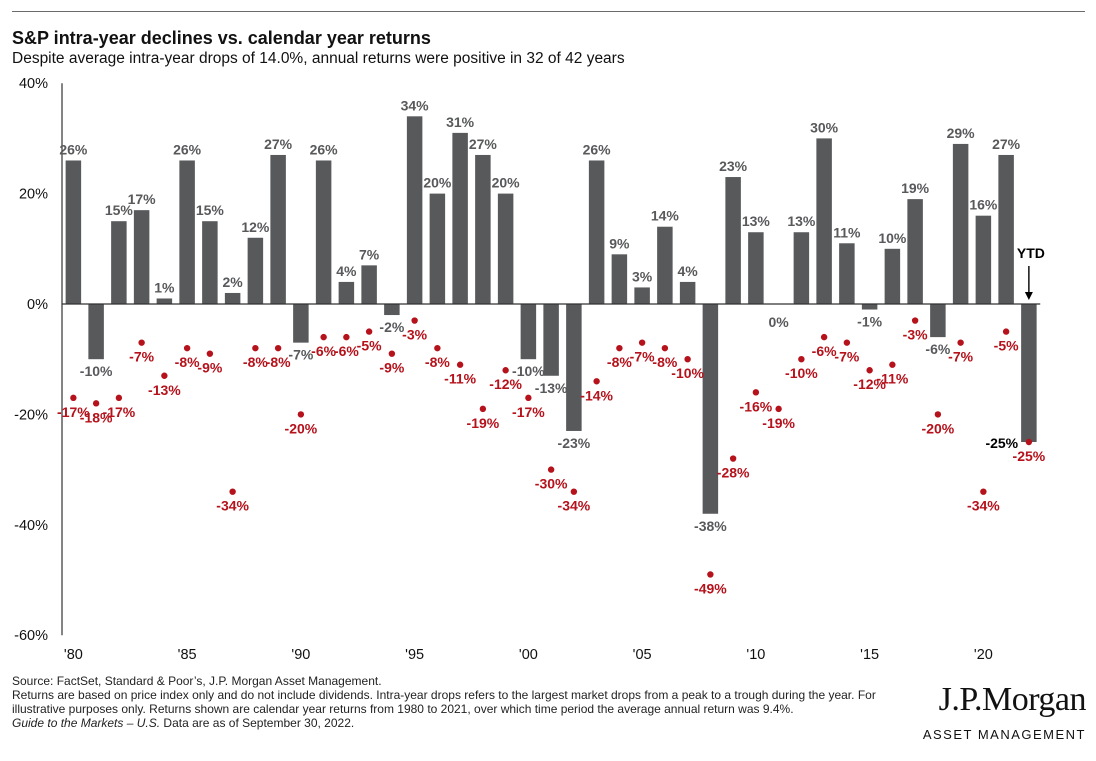  I want to click on return-value-label: -38%, so click(710, 526).